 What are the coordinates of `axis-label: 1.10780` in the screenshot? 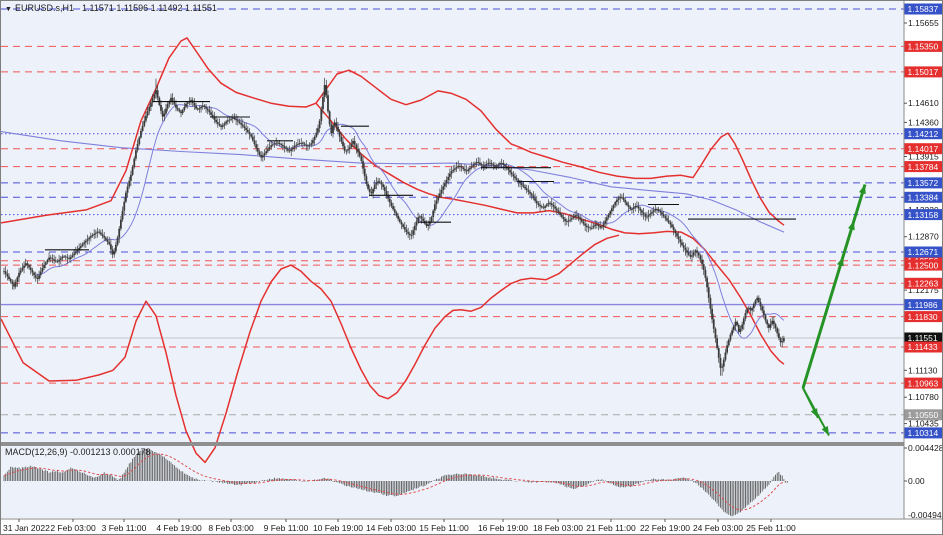 It's located at (923, 397).